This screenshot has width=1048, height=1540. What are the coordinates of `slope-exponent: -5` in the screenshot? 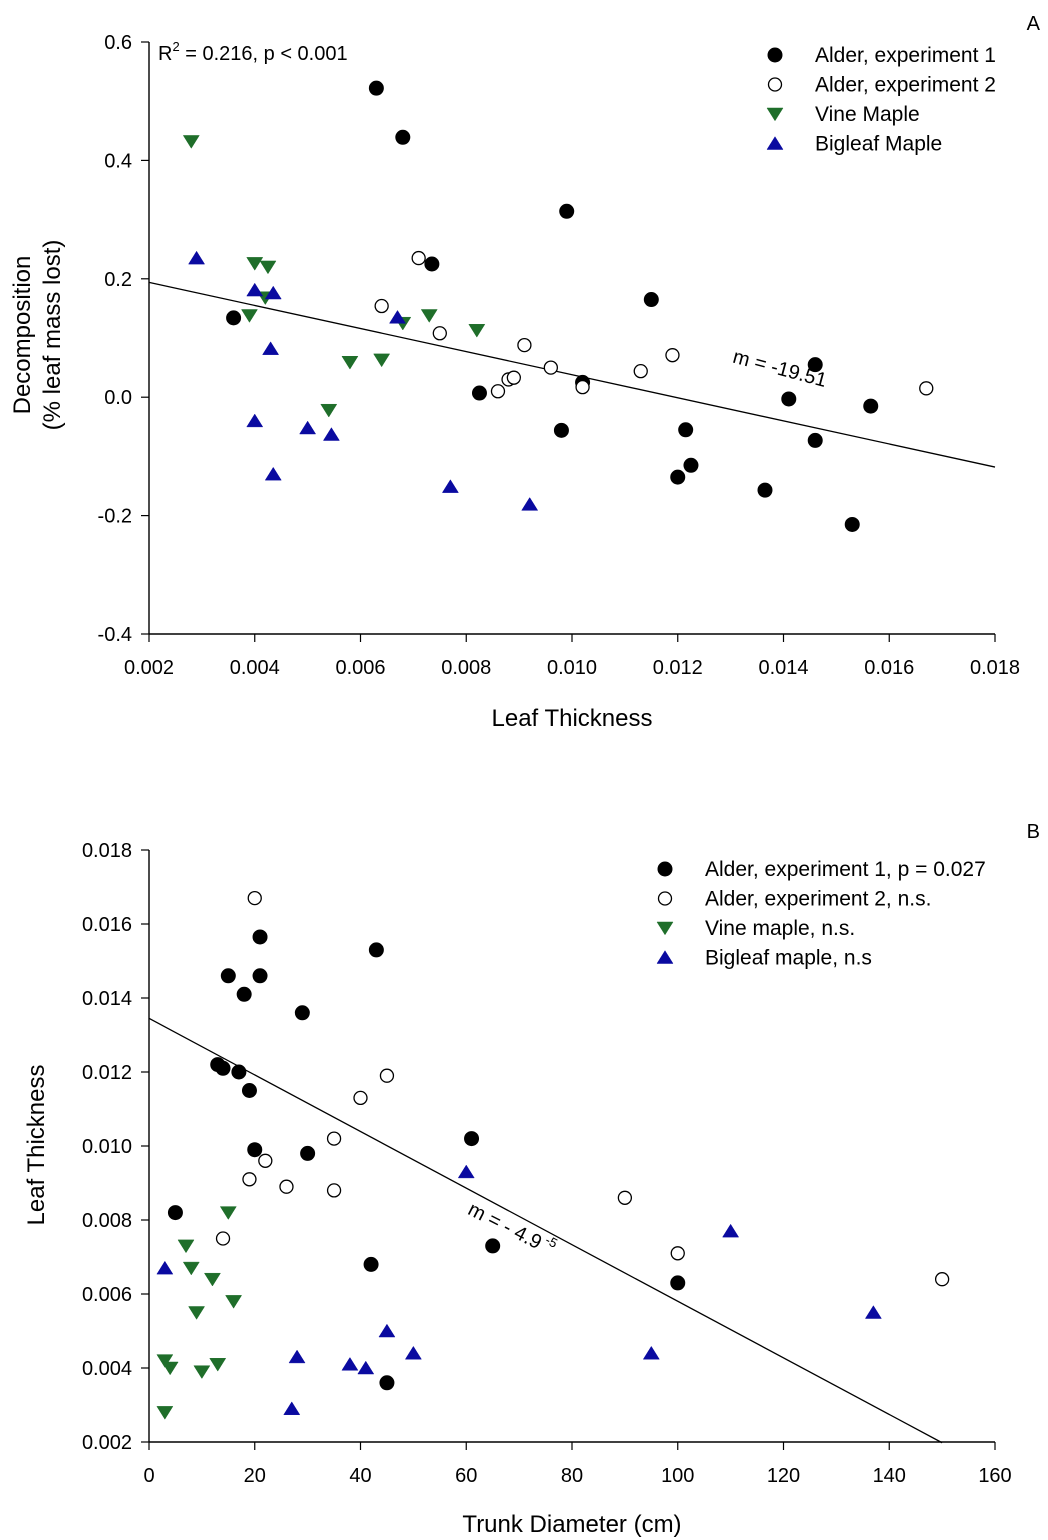 It's located at (551, 1241).